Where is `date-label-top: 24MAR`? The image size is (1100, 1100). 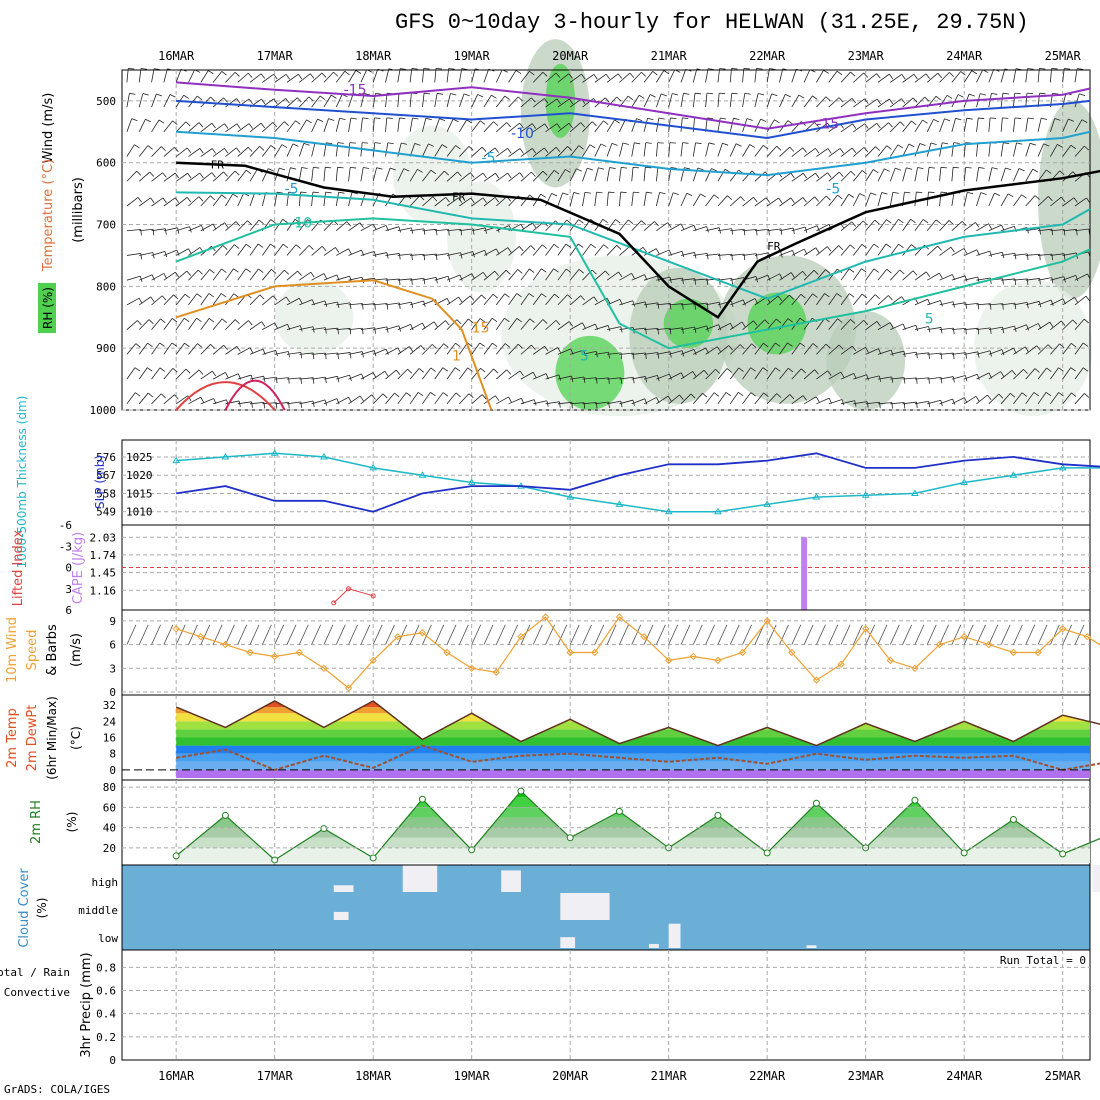 date-label-top: 24MAR is located at coordinates (964, 56).